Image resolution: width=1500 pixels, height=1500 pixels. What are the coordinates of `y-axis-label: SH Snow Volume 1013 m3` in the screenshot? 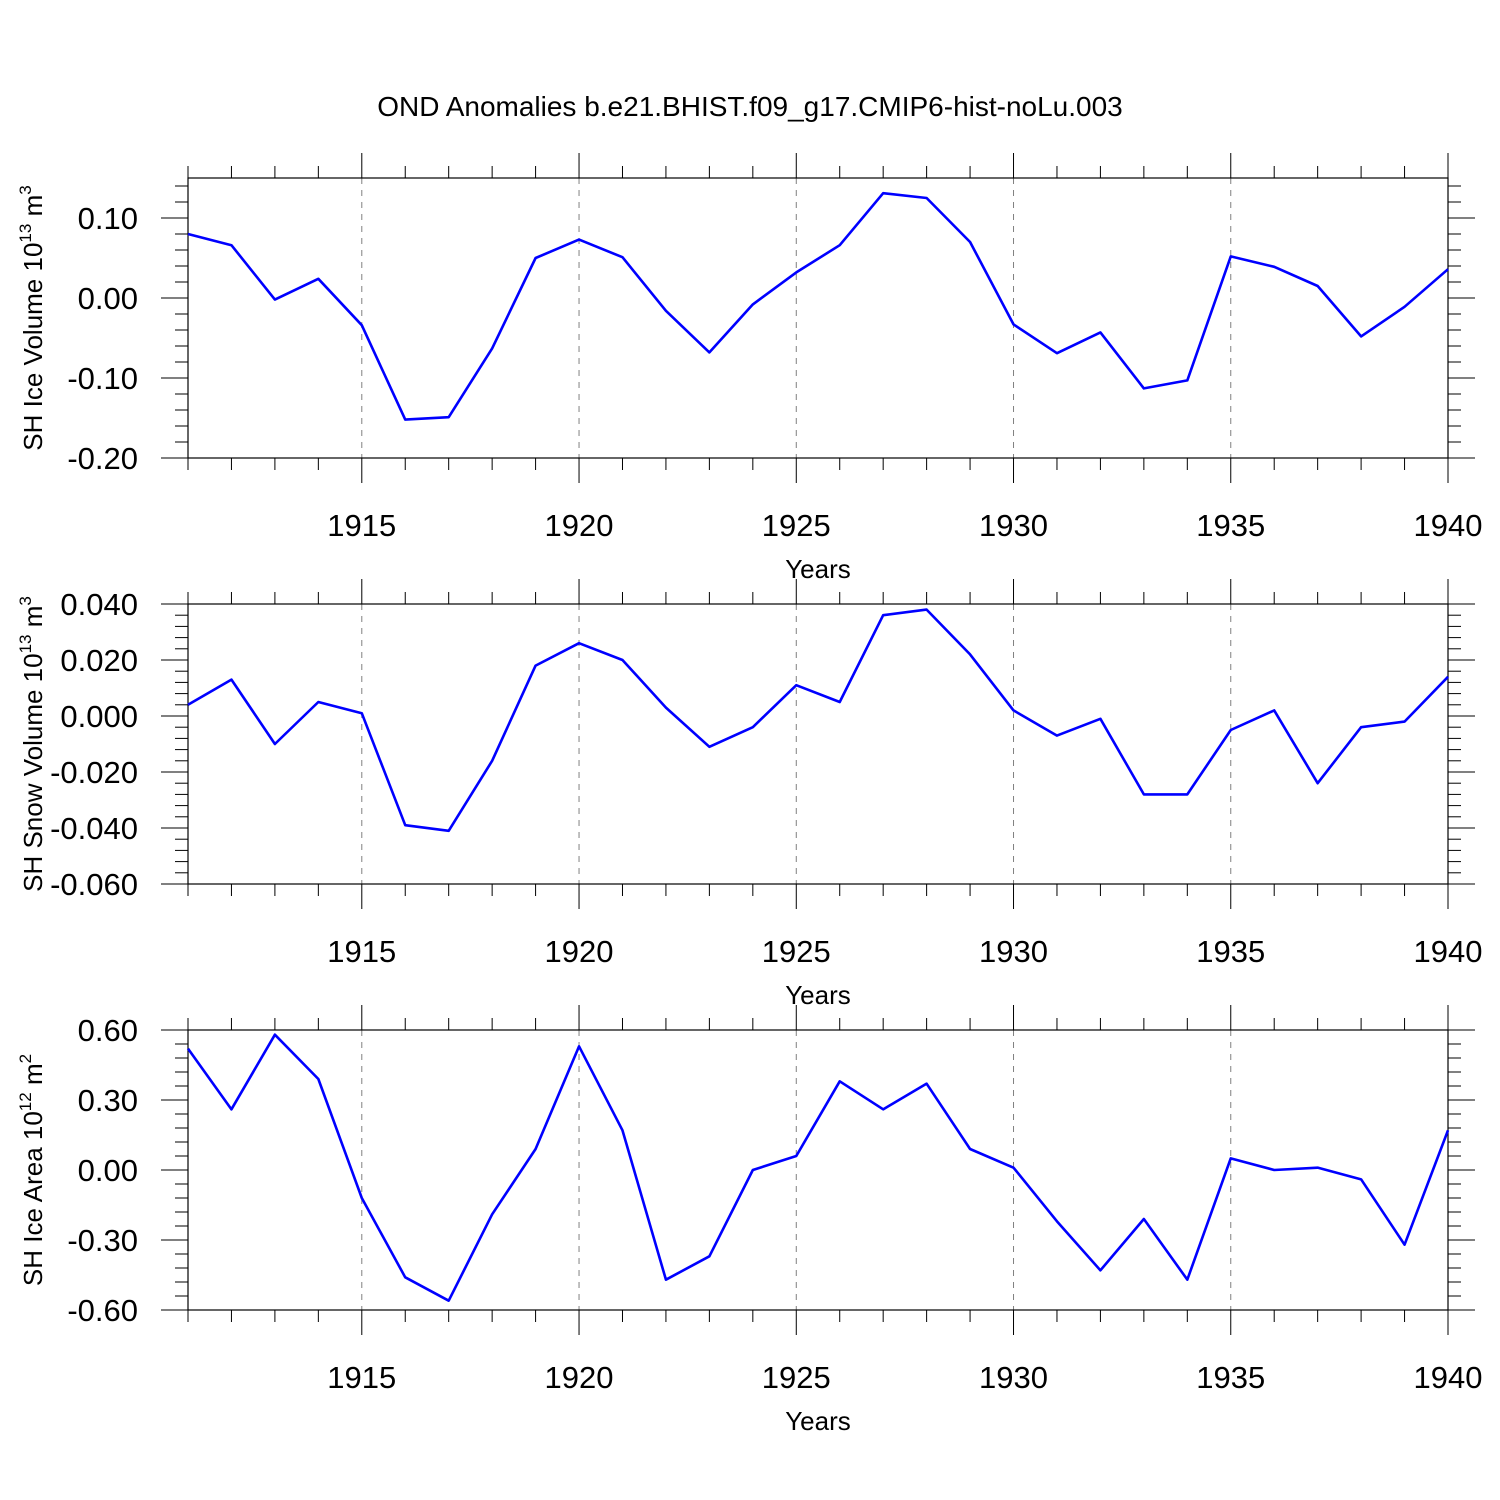 It's located at (32, 744).